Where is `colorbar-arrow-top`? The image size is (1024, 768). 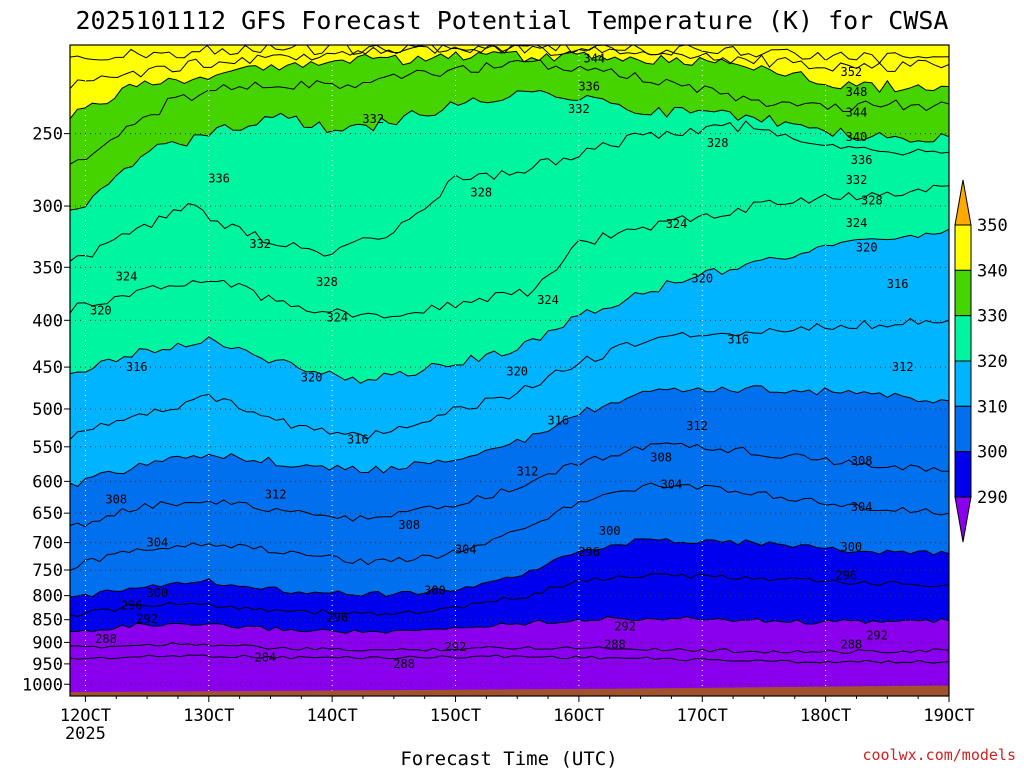
colorbar-arrow-top is located at coordinates (963, 202).